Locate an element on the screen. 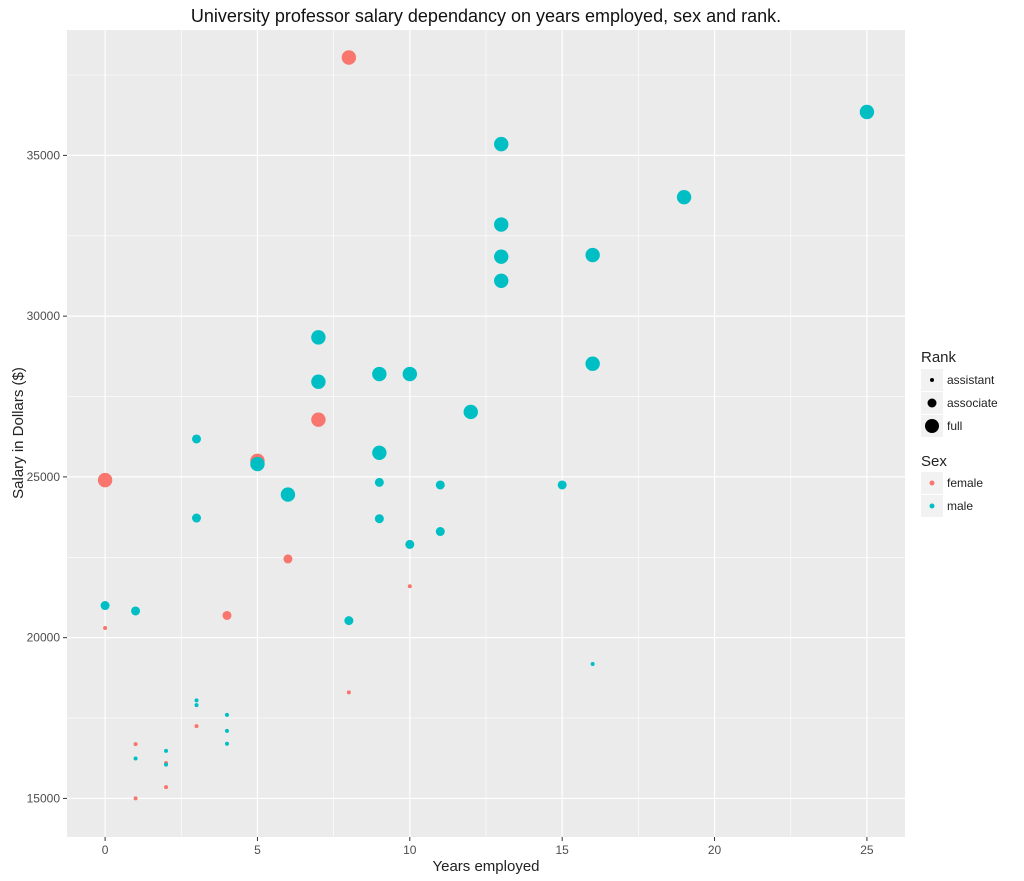 This screenshot has height=881, width=1024. y-tick-label: 15000 is located at coordinates (44, 798).